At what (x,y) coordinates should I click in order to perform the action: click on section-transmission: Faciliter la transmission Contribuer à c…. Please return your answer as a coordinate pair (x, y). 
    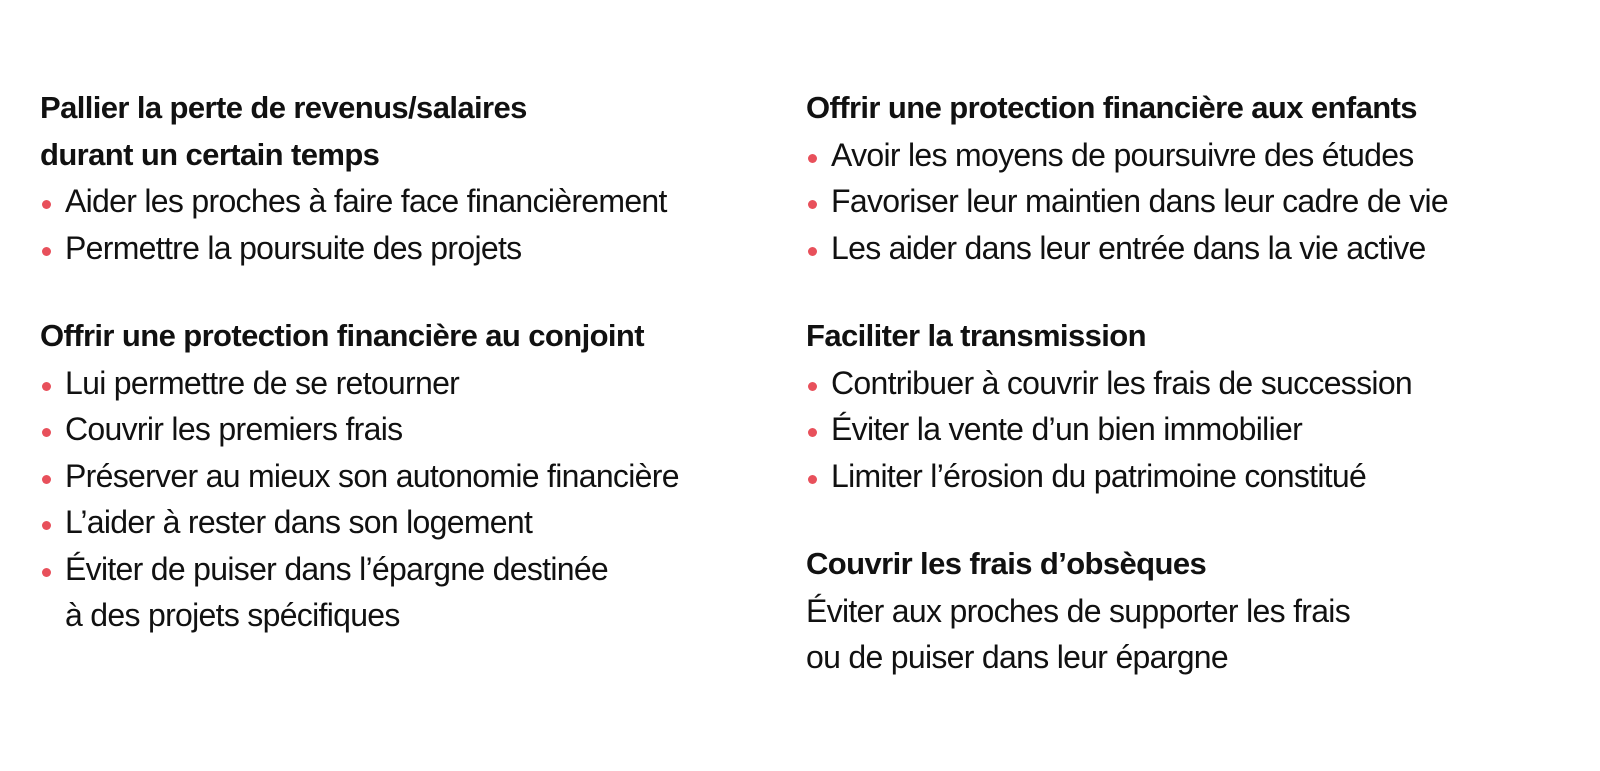
    Looking at the image, I should click on (1109, 406).